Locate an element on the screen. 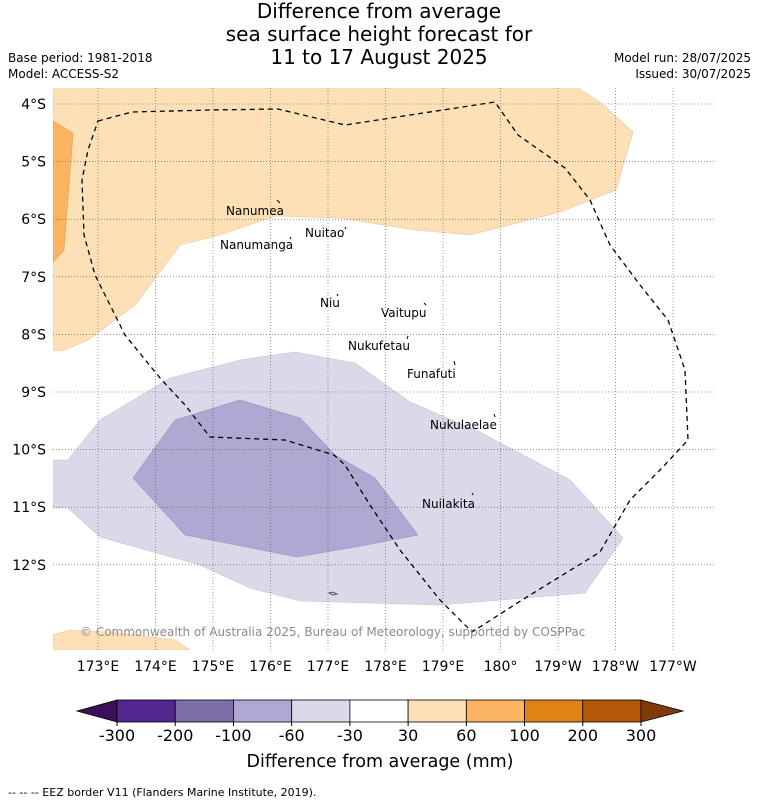  latitude-label: 8°S is located at coordinates (33, 335).